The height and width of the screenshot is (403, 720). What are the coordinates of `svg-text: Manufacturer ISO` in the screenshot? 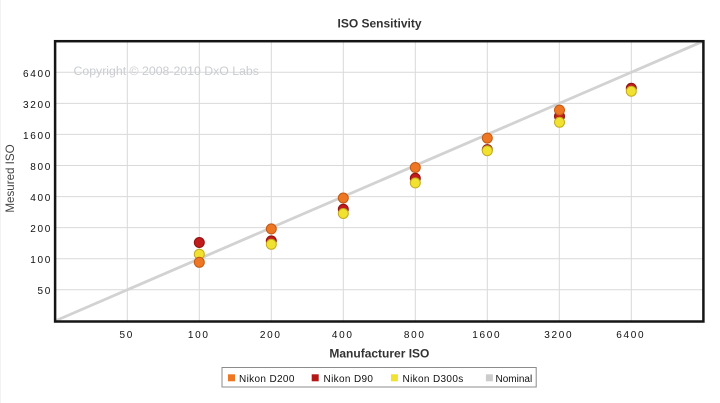 It's located at (379, 354).